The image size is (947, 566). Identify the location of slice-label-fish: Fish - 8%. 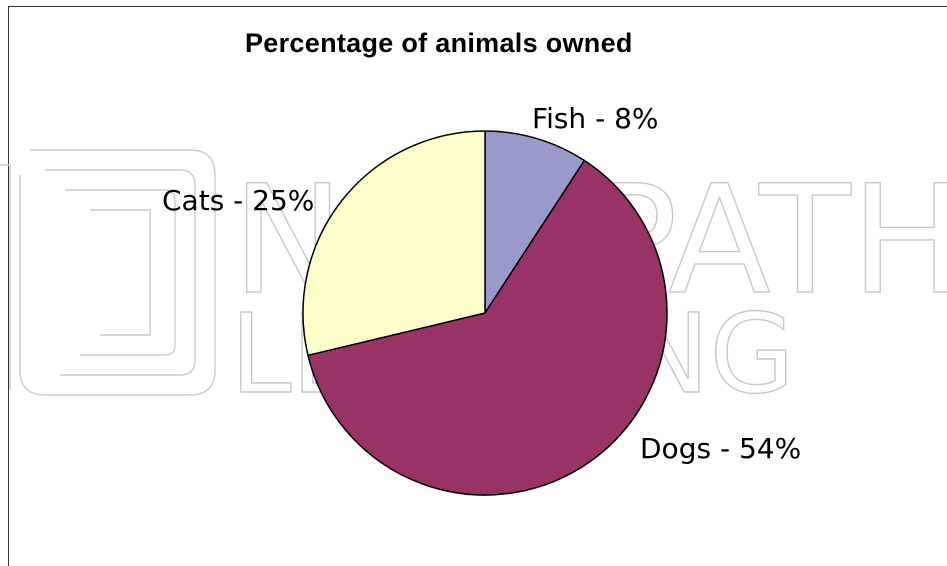
(595, 118).